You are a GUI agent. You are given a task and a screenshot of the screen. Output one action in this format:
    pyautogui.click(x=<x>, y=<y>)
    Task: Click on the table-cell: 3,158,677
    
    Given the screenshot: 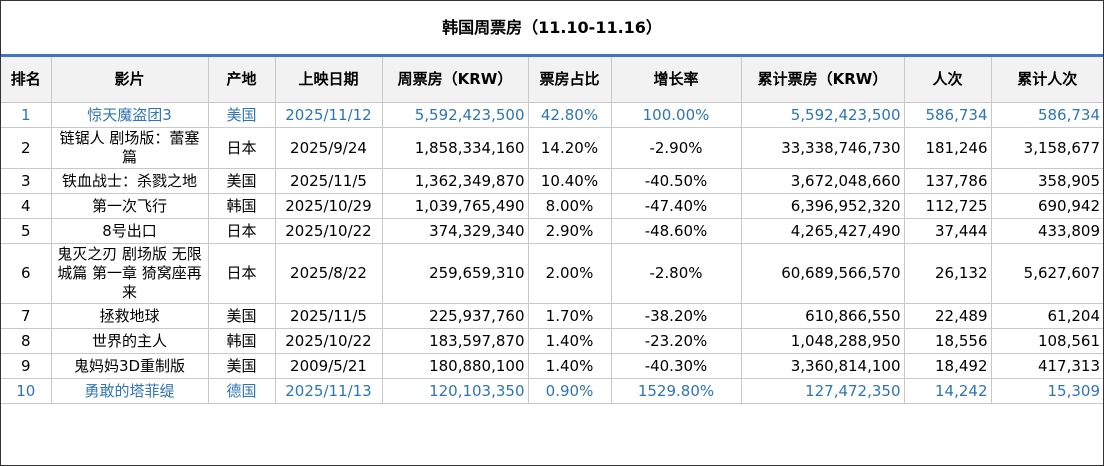 What is the action you would take?
    pyautogui.click(x=1046, y=148)
    